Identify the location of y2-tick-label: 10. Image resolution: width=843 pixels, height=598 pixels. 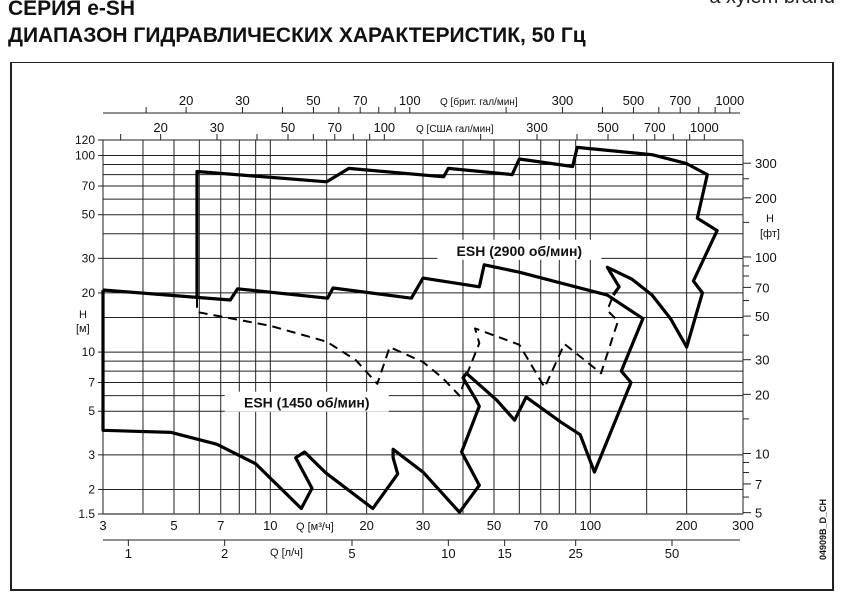
(762, 453).